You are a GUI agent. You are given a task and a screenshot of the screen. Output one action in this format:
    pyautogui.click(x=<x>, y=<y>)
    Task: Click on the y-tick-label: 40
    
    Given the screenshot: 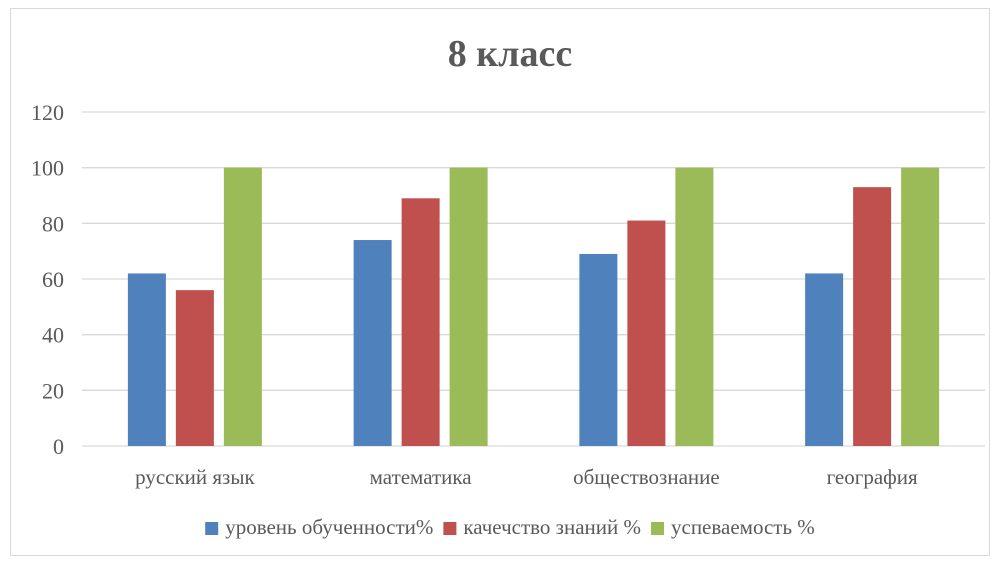 What is the action you would take?
    pyautogui.click(x=53, y=335)
    